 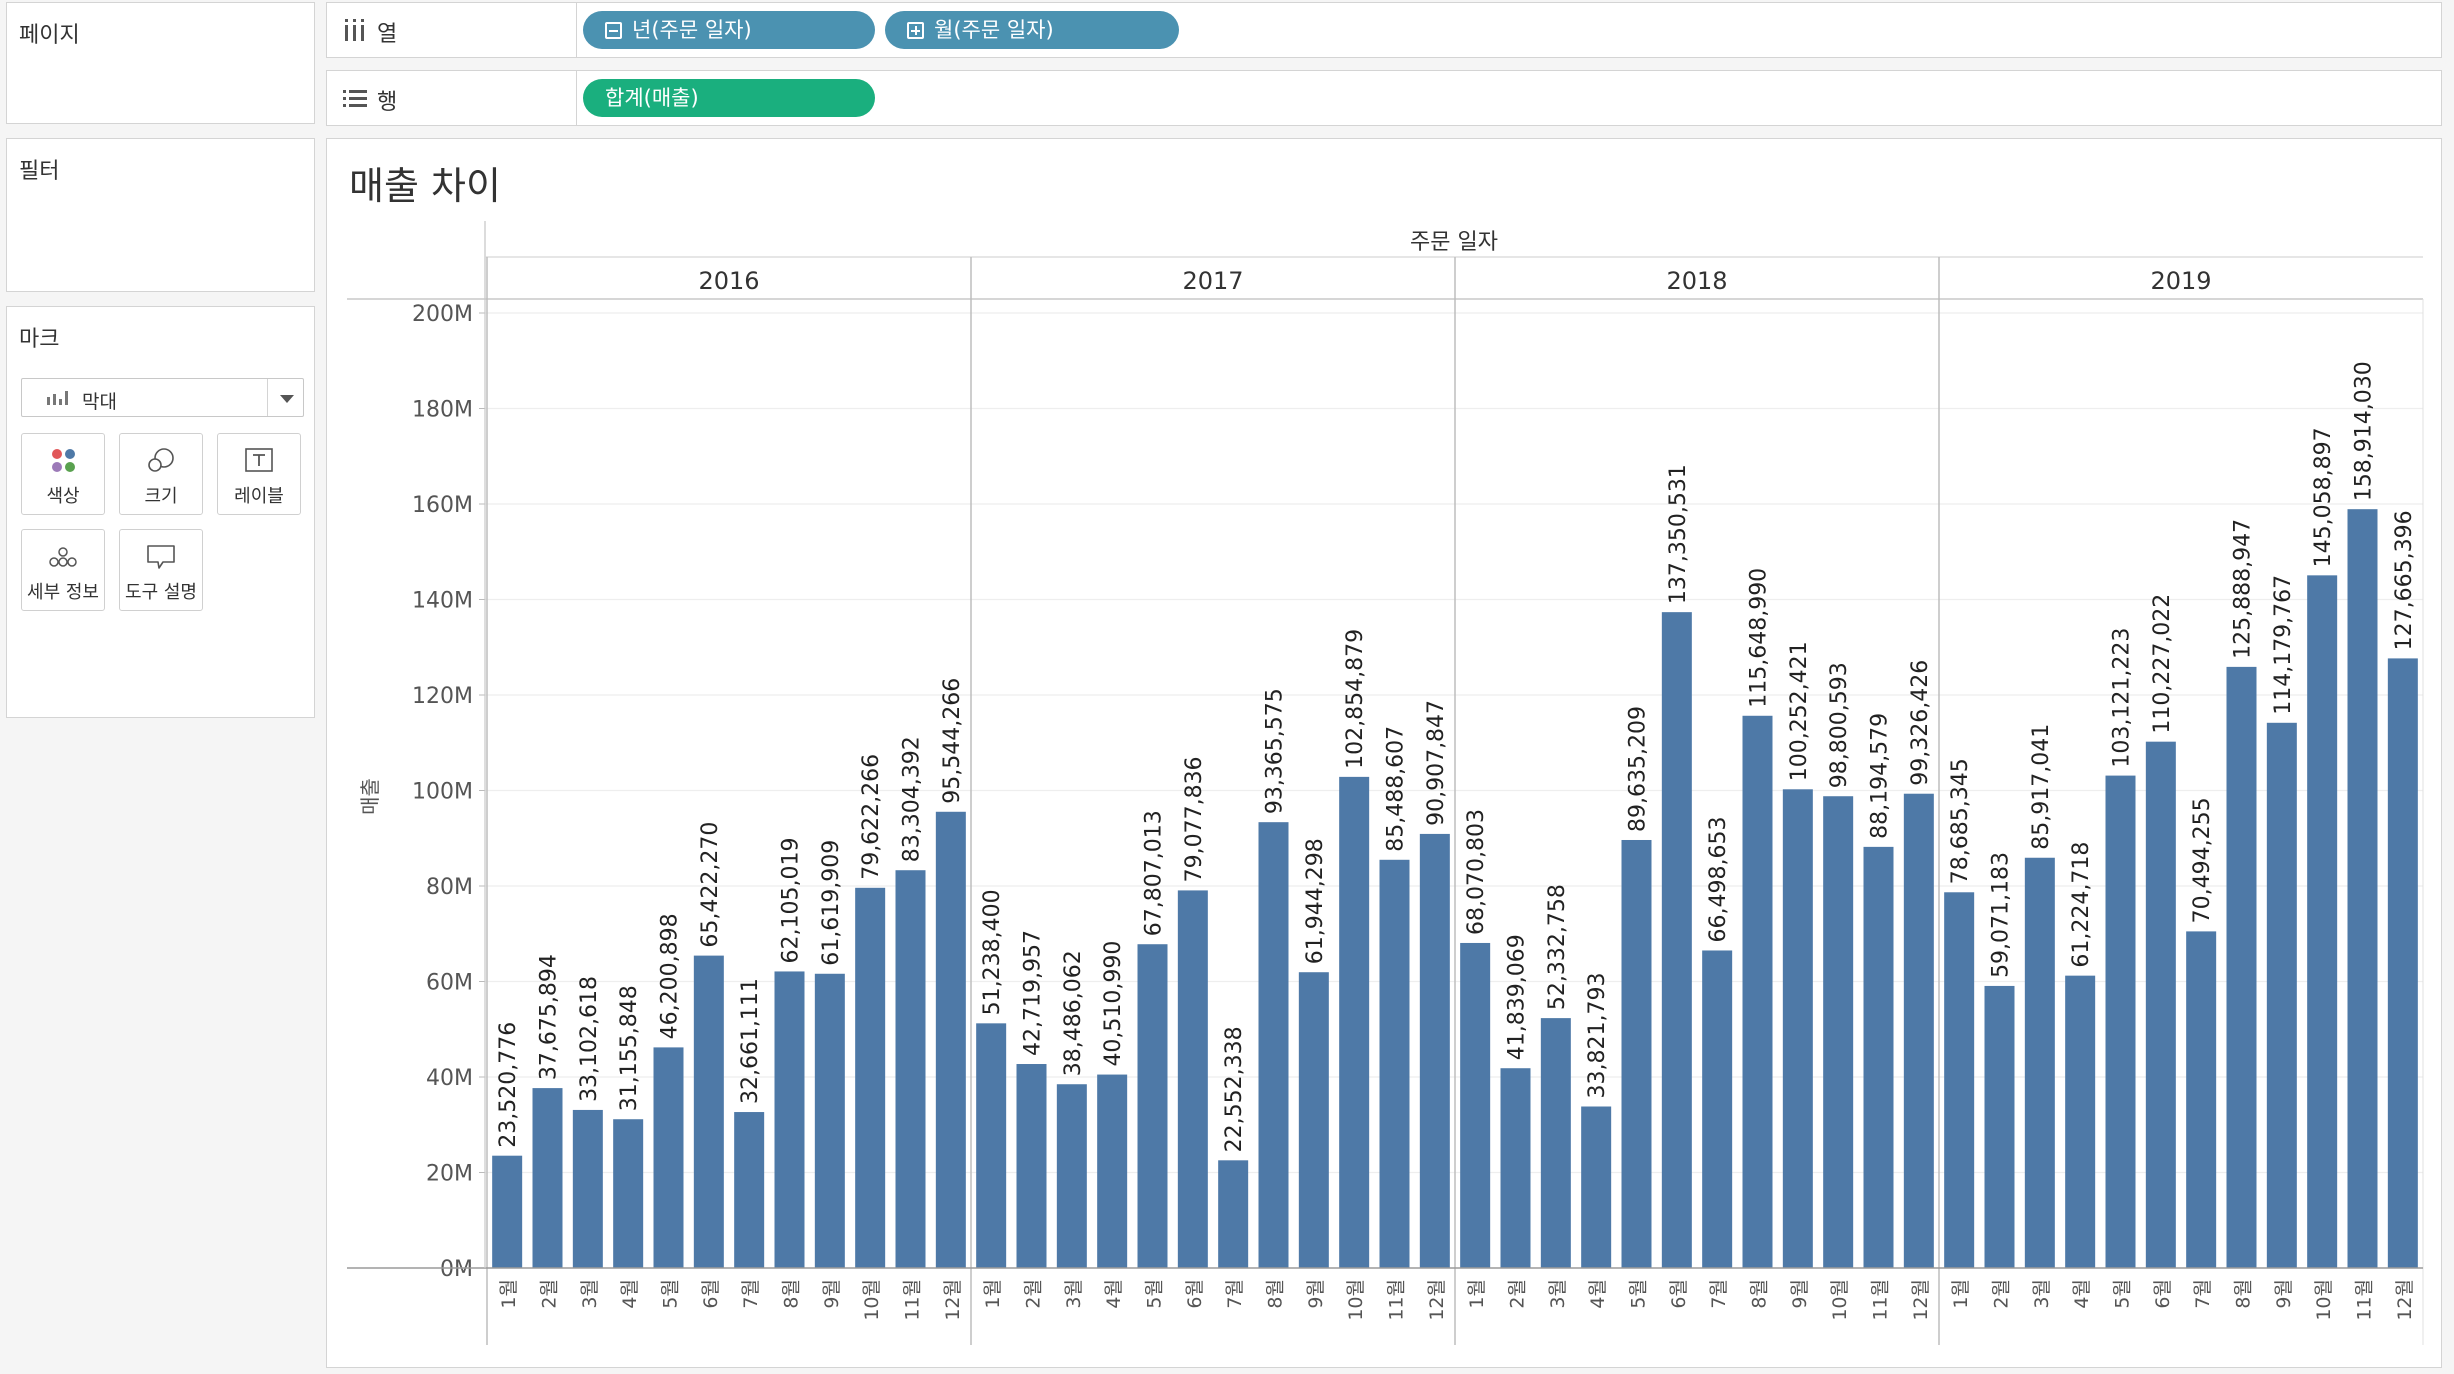 What do you see at coordinates (2323, 497) in the screenshot?
I see `data-label: 145,058,897` at bounding box center [2323, 497].